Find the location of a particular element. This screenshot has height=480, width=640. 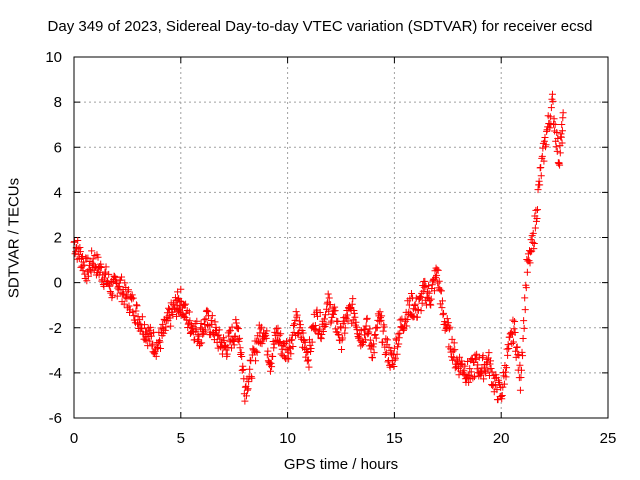

y-tick-label: 10 is located at coordinates (53, 57).